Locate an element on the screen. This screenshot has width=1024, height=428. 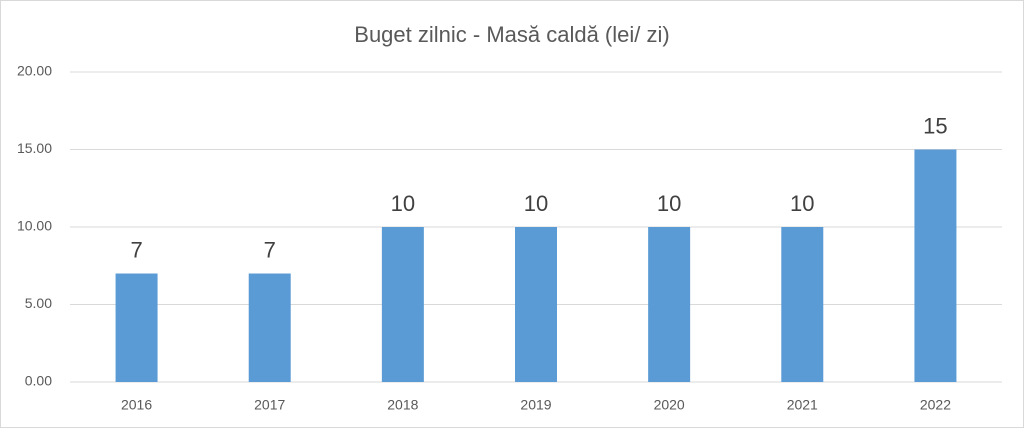
x-tick-label: 2021 is located at coordinates (802, 405).